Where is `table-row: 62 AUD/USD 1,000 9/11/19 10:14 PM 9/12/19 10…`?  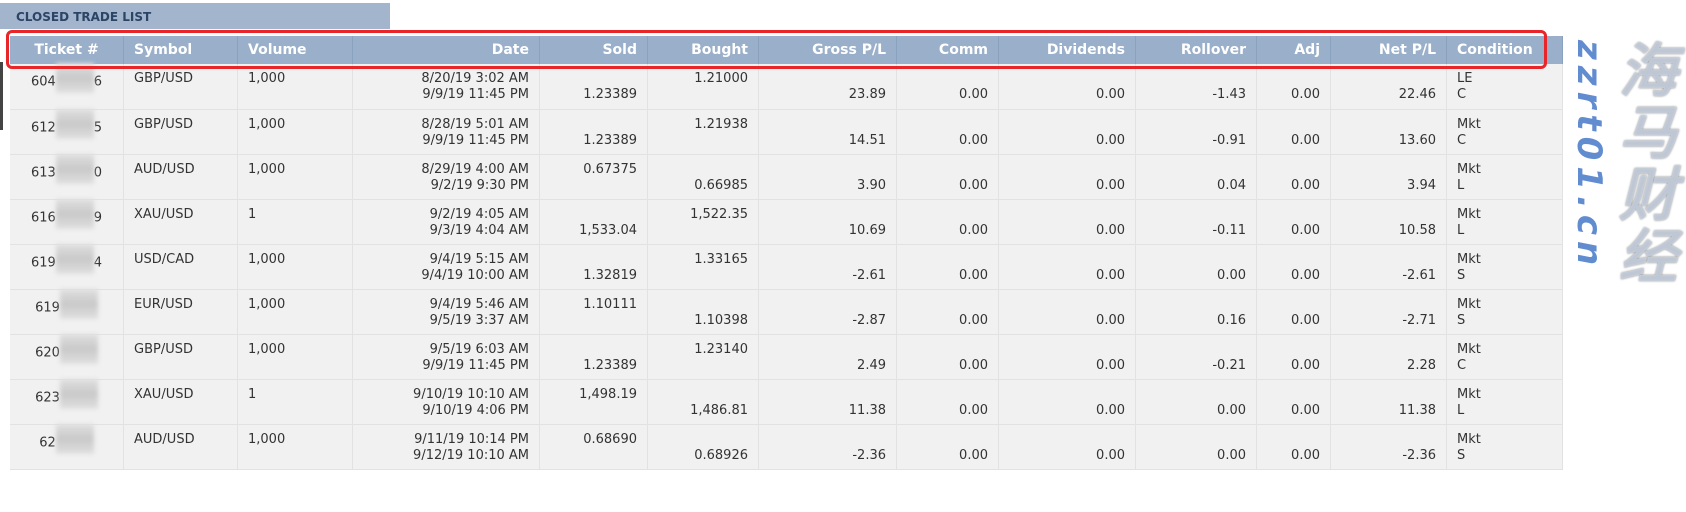
table-row: 62 AUD/USD 1,000 9/11/19 10:14 PM 9/12/19 10… is located at coordinates (786, 446).